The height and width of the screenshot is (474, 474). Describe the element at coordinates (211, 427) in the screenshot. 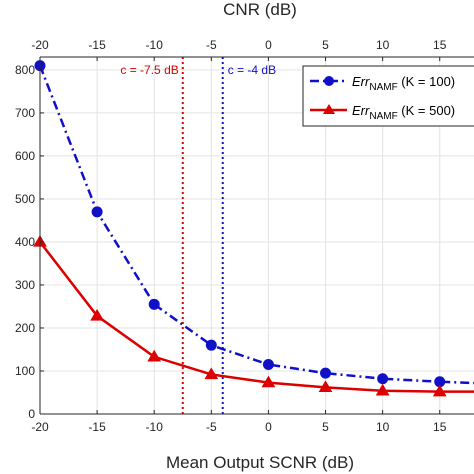

I see `x-tick-label: -5` at that location.